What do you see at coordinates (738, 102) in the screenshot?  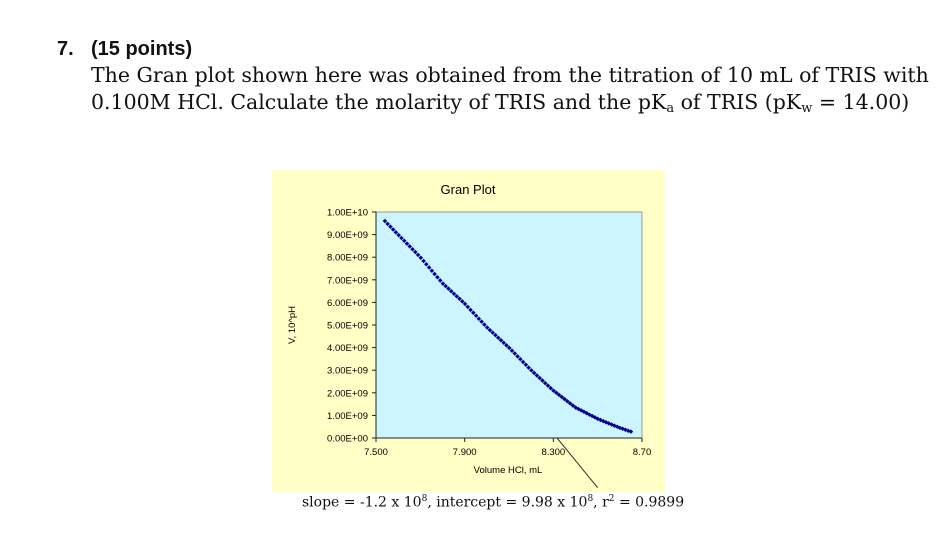 I see `question-text-part2: of TRIS (pK` at bounding box center [738, 102].